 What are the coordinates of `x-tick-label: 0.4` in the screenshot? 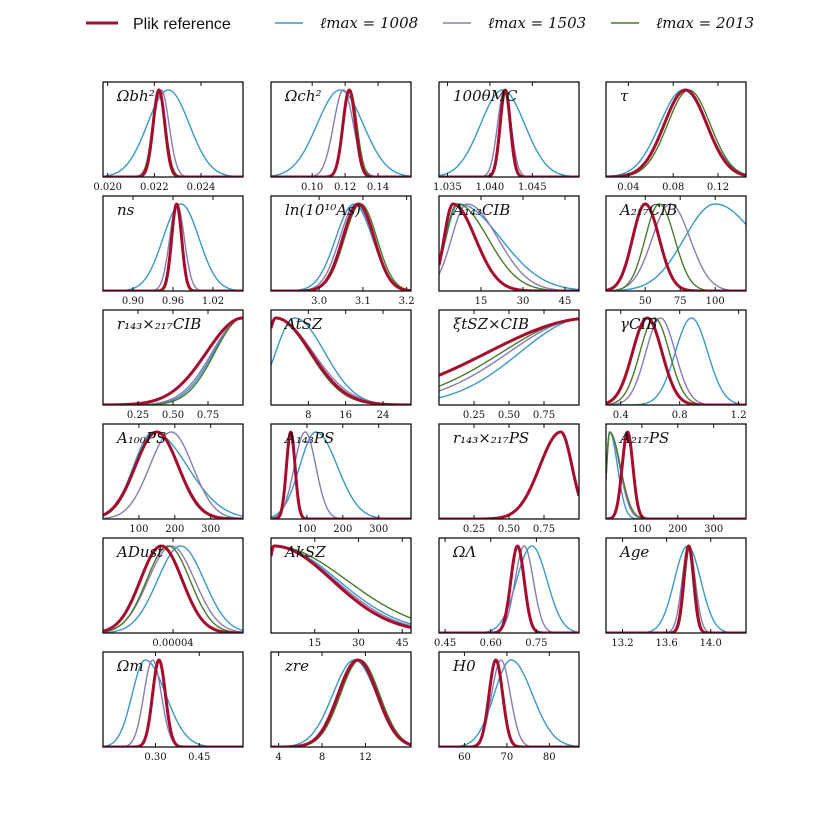 It's located at (621, 415).